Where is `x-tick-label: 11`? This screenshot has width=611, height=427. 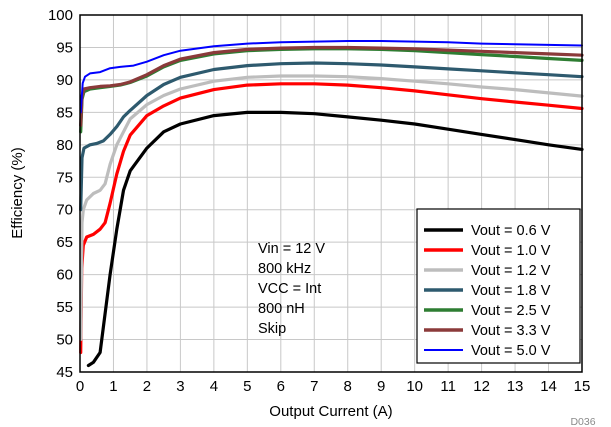
x-tick-label: 11 is located at coordinates (448, 386).